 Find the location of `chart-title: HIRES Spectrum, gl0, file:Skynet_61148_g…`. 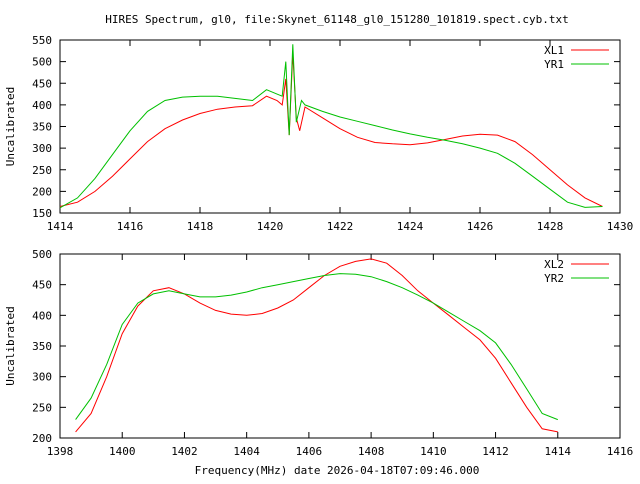

chart-title: HIRES Spectrum, gl0, file:Skynet_61148_g… is located at coordinates (337, 19).